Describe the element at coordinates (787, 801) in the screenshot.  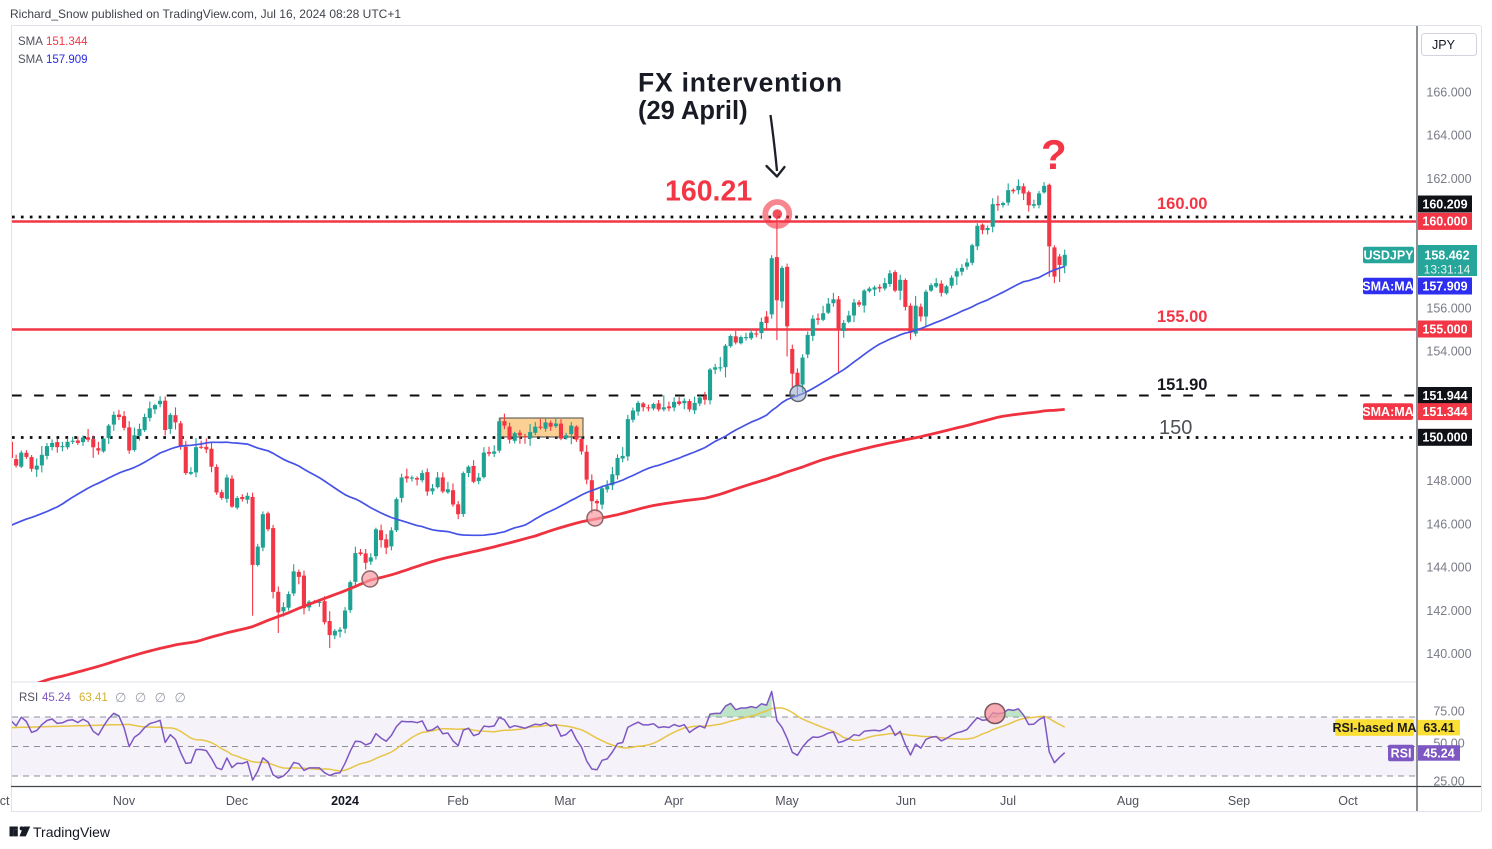
I see `svg-text: May` at that location.